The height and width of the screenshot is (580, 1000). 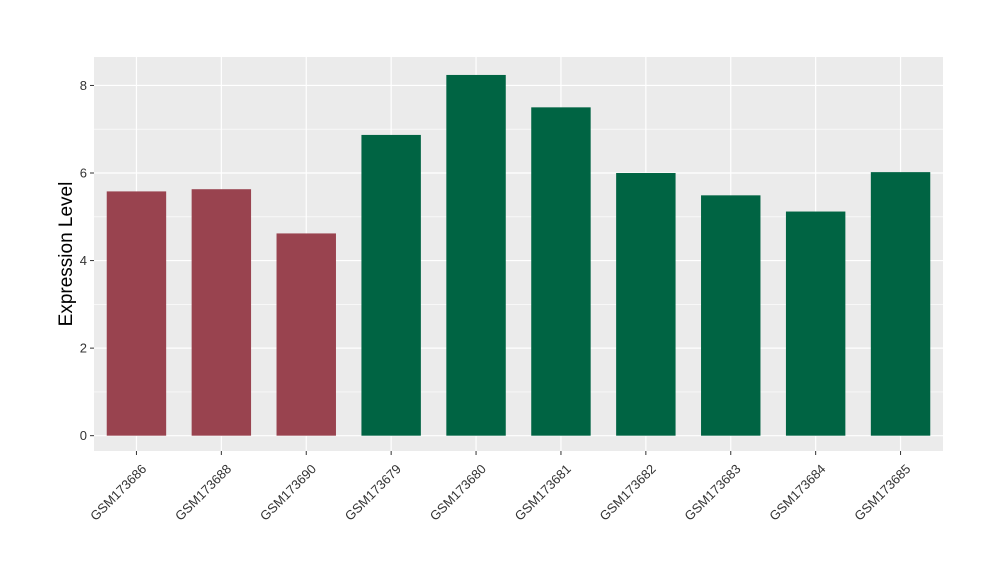 What do you see at coordinates (83, 260) in the screenshot?
I see `y-tick-label: 4` at bounding box center [83, 260].